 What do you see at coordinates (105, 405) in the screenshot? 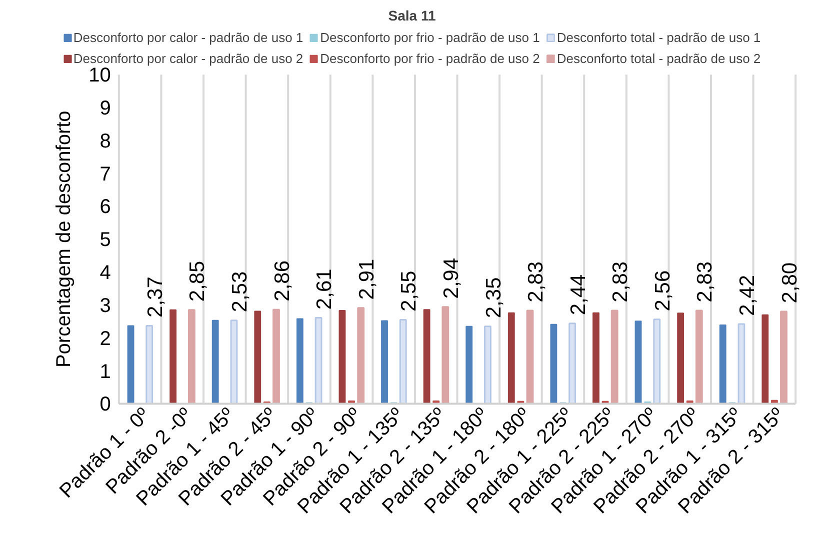
I see `y-tick-label: 0` at bounding box center [105, 405].